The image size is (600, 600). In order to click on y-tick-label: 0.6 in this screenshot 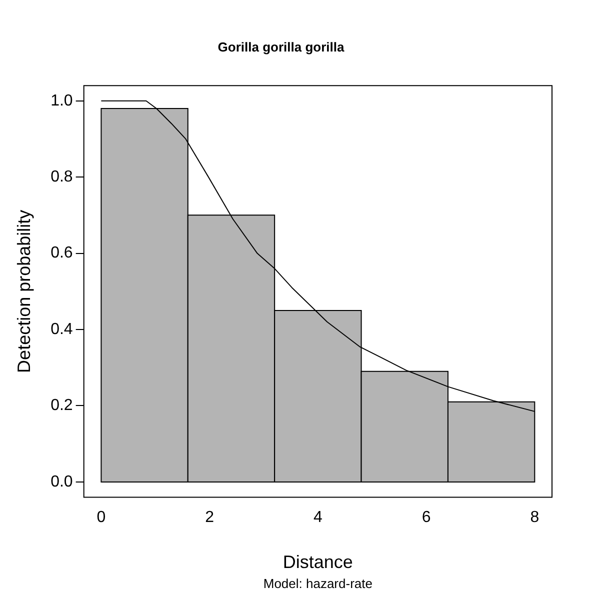, I will do `click(61, 253)`.